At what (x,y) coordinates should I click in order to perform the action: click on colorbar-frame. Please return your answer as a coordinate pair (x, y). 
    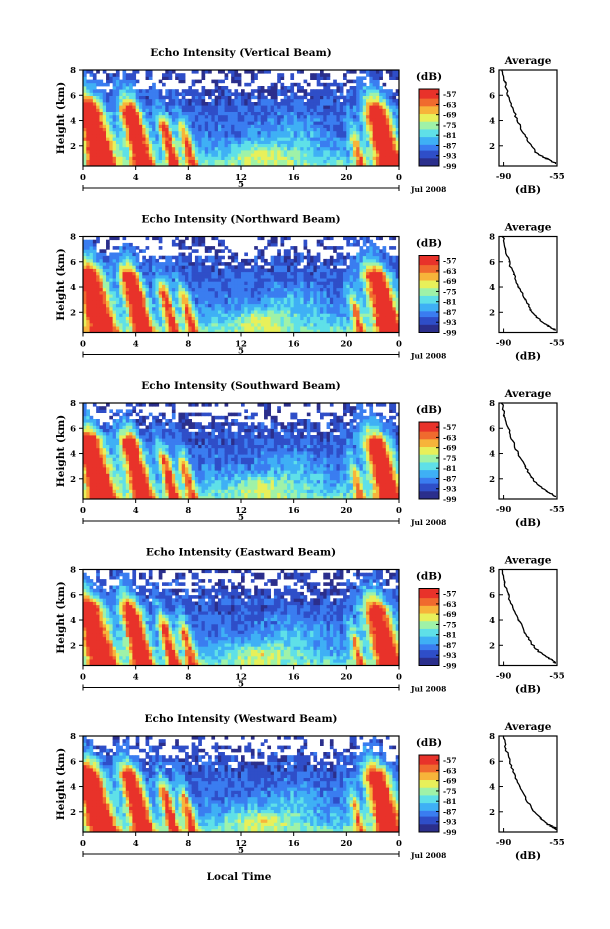
    Looking at the image, I should click on (429, 127).